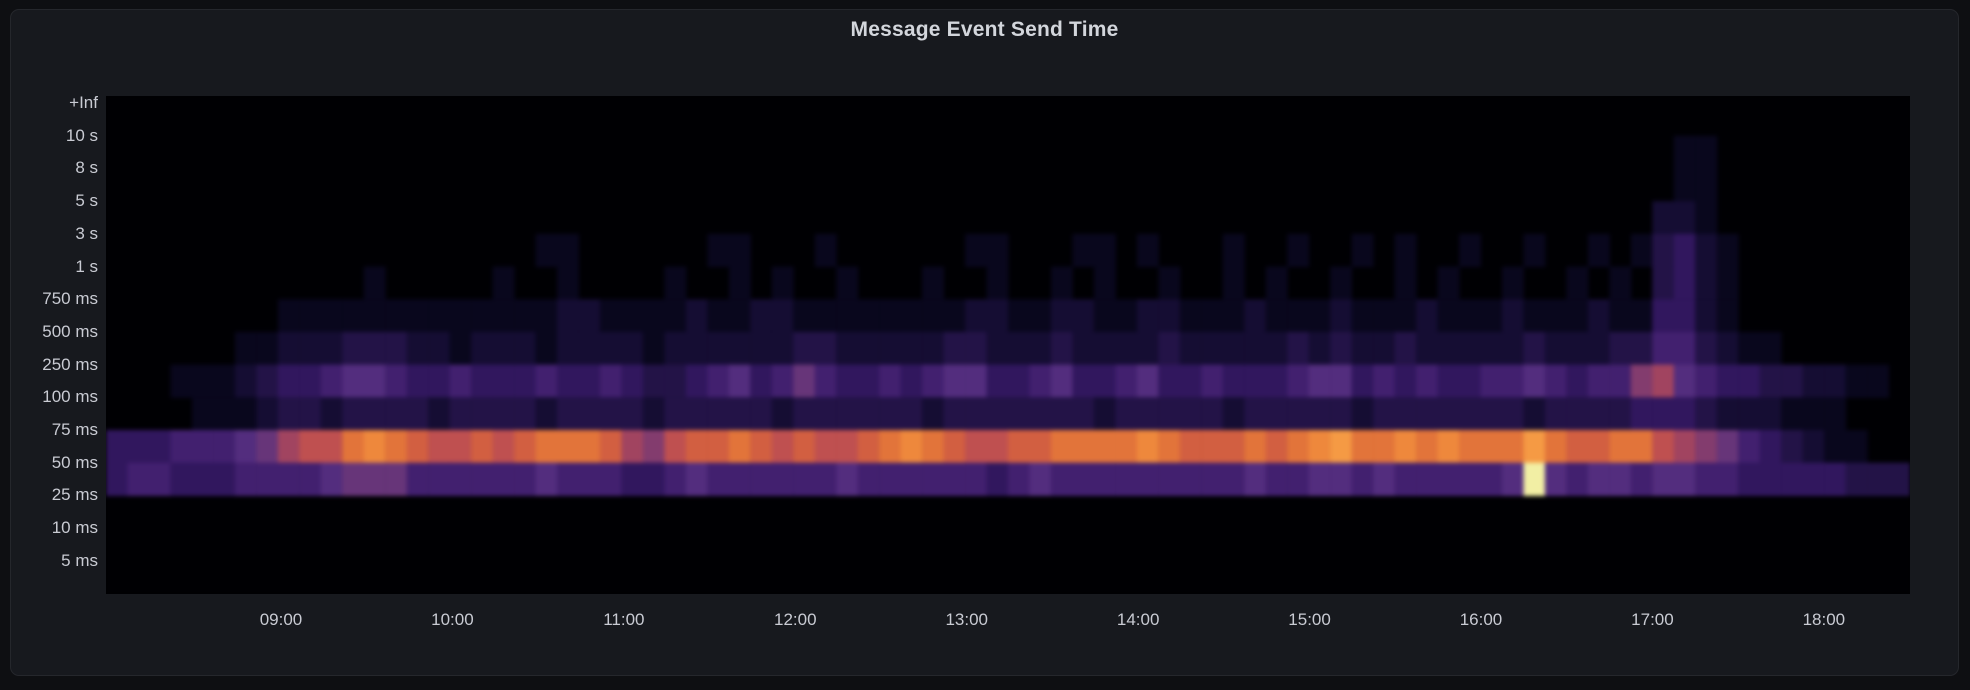 Image resolution: width=1970 pixels, height=690 pixels. I want to click on y-axis-label: 250 ms, so click(70, 364).